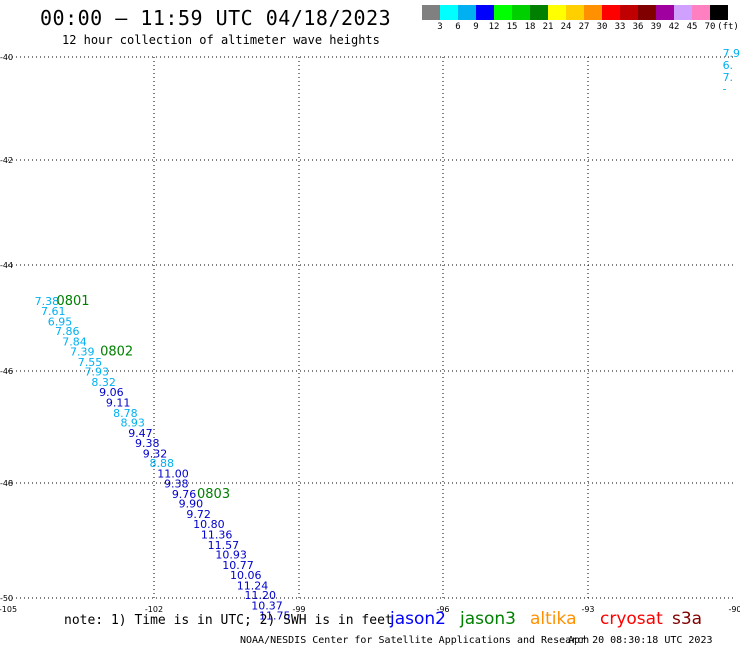  Describe the element at coordinates (640, 640) in the screenshot. I see `timestamp-text: Apr 20 08:30:18 UTC 2023` at that location.